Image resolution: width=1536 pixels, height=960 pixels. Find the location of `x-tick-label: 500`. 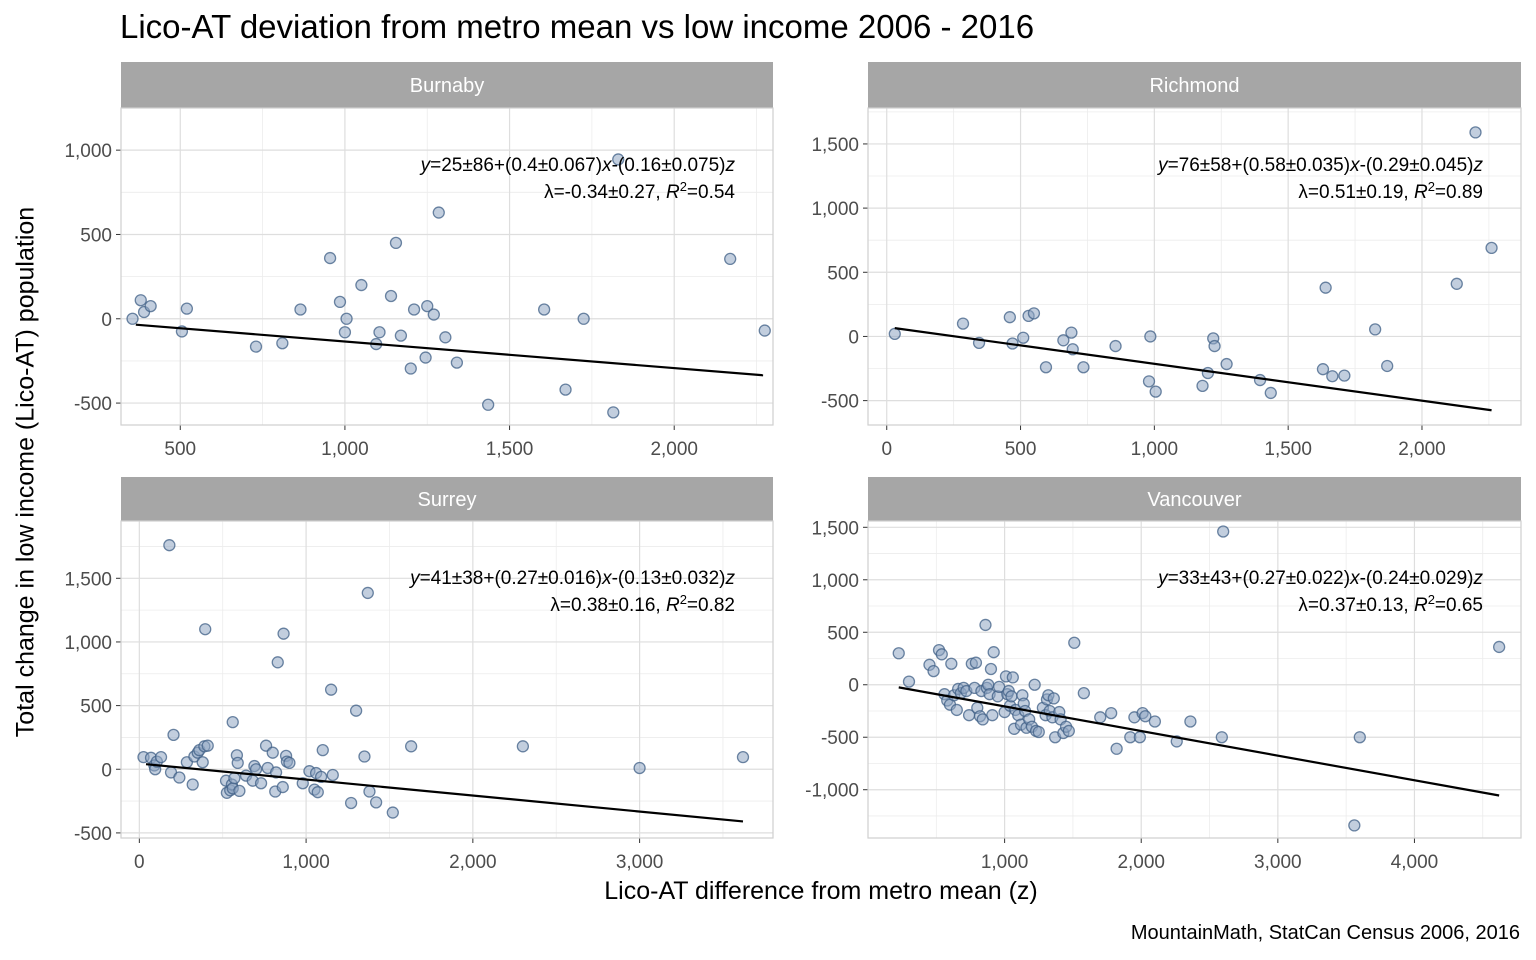

x-tick-label: 500 is located at coordinates (1021, 449).